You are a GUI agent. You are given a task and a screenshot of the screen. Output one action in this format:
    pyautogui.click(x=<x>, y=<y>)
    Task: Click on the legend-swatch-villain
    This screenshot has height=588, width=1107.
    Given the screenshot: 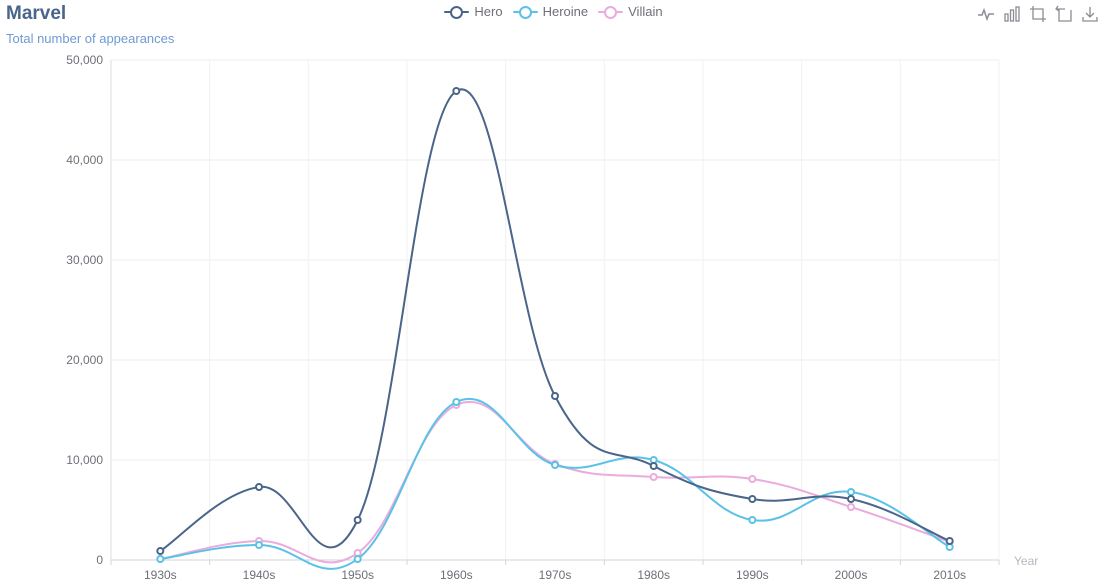 What is the action you would take?
    pyautogui.click(x=611, y=12)
    